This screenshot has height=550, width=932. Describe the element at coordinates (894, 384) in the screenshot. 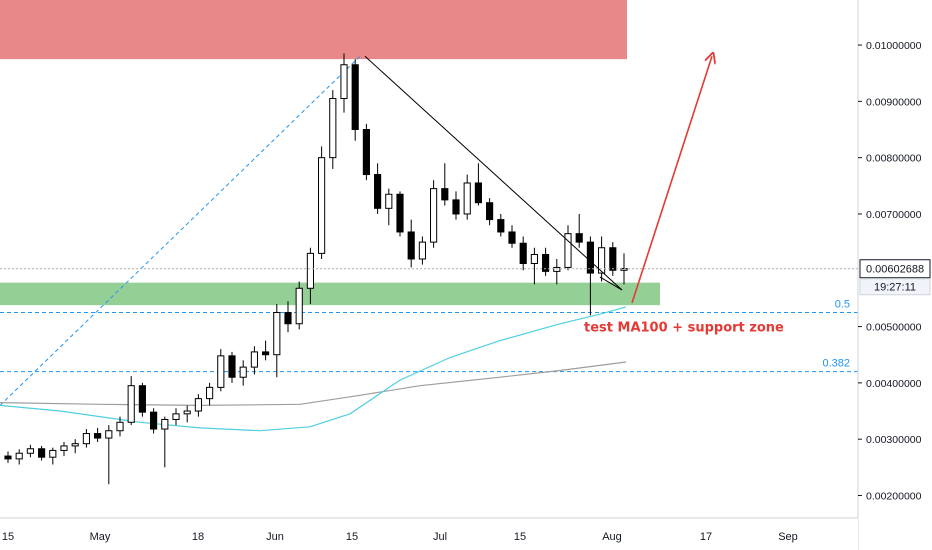

I see `y-tick-label: 0.00400000` at that location.